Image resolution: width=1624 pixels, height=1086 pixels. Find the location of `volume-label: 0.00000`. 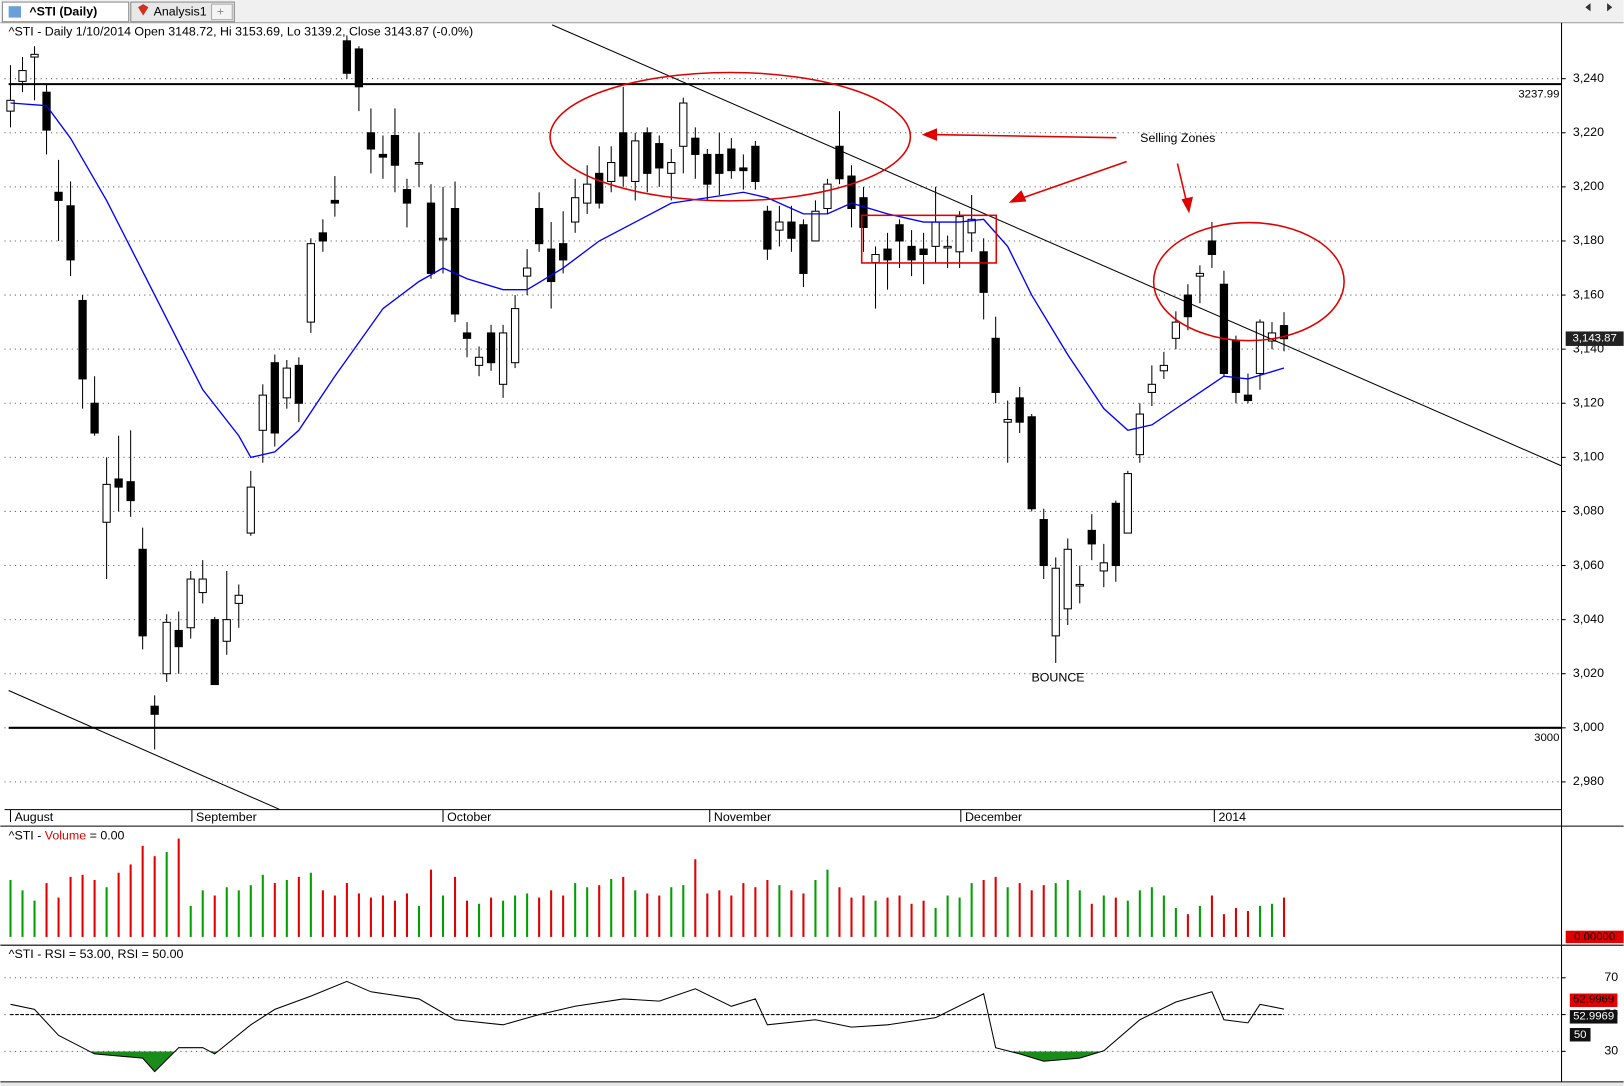

volume-label: 0.00000 is located at coordinates (1594, 937).